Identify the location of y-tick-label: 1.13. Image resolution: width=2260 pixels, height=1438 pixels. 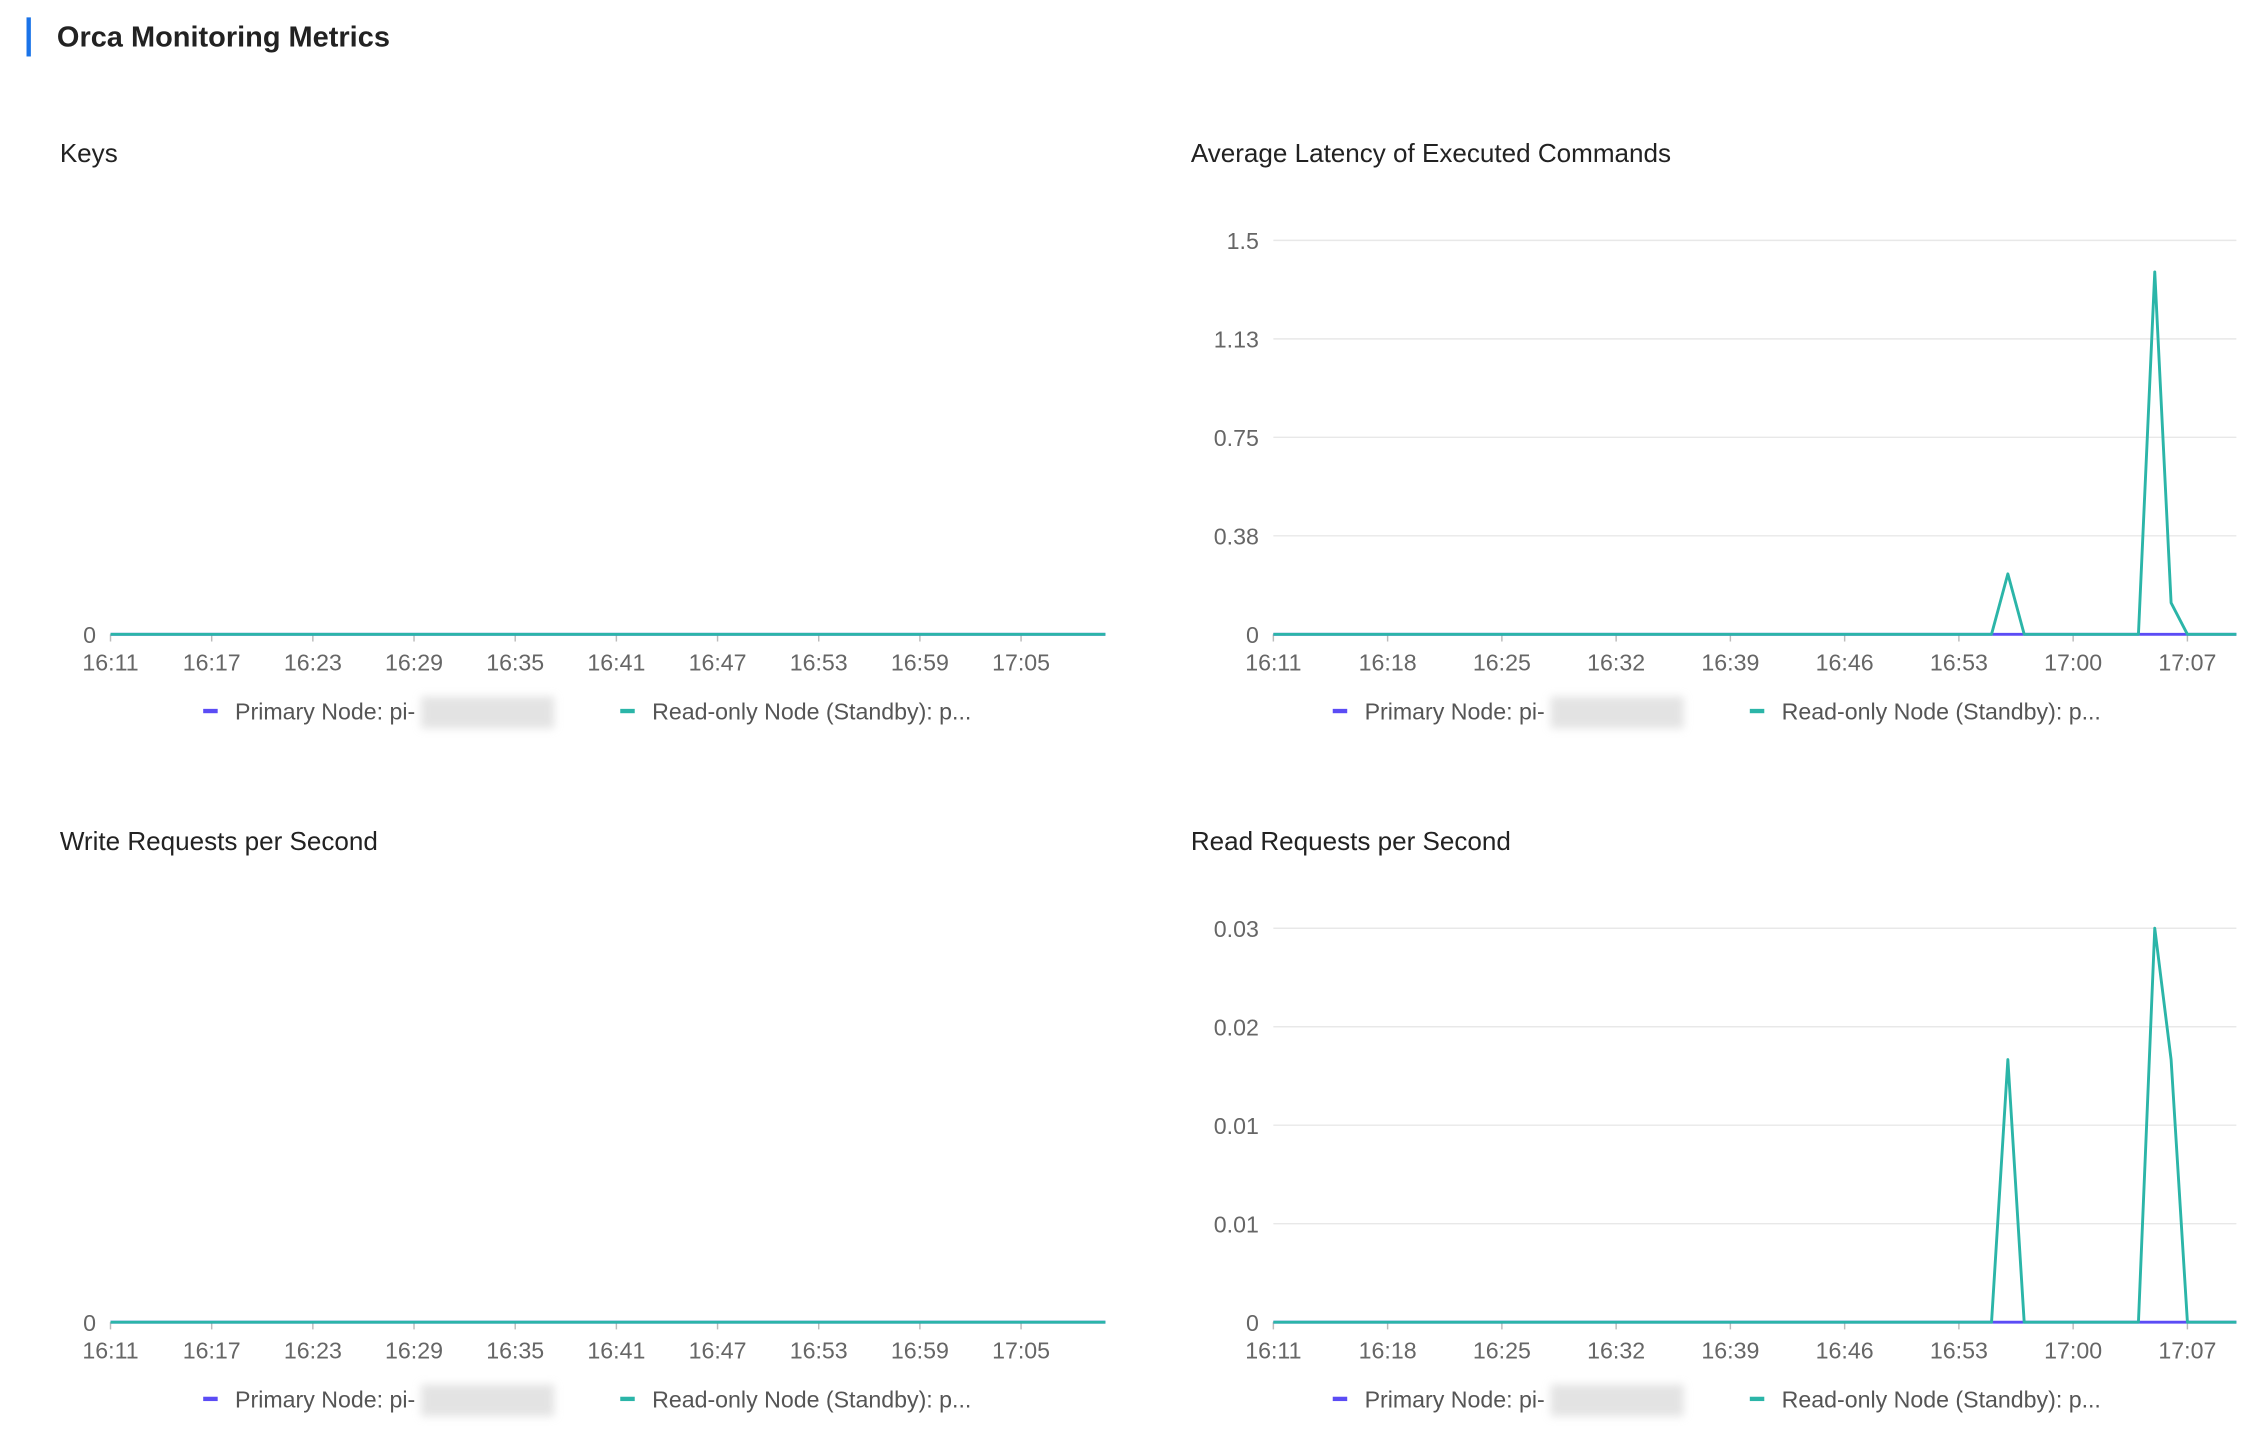
(1236, 340).